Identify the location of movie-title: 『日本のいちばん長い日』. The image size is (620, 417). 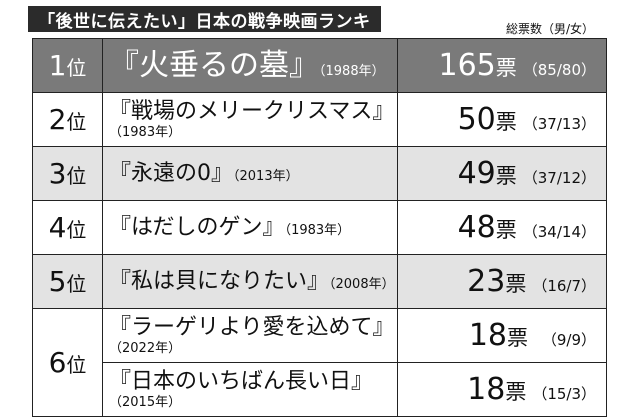
(241, 381).